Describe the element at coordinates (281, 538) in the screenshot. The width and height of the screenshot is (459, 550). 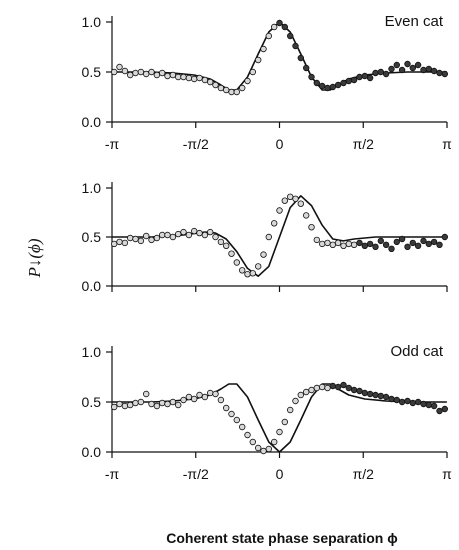
I see `x-axis-label: Coherent state phase separation ϕ` at that location.